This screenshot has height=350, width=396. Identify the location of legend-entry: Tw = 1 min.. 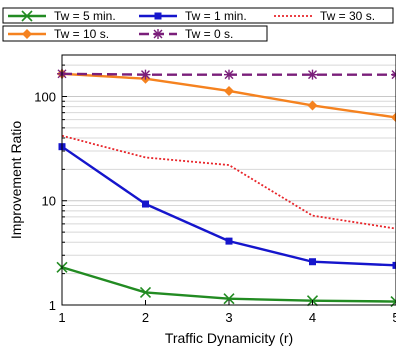
(193, 16).